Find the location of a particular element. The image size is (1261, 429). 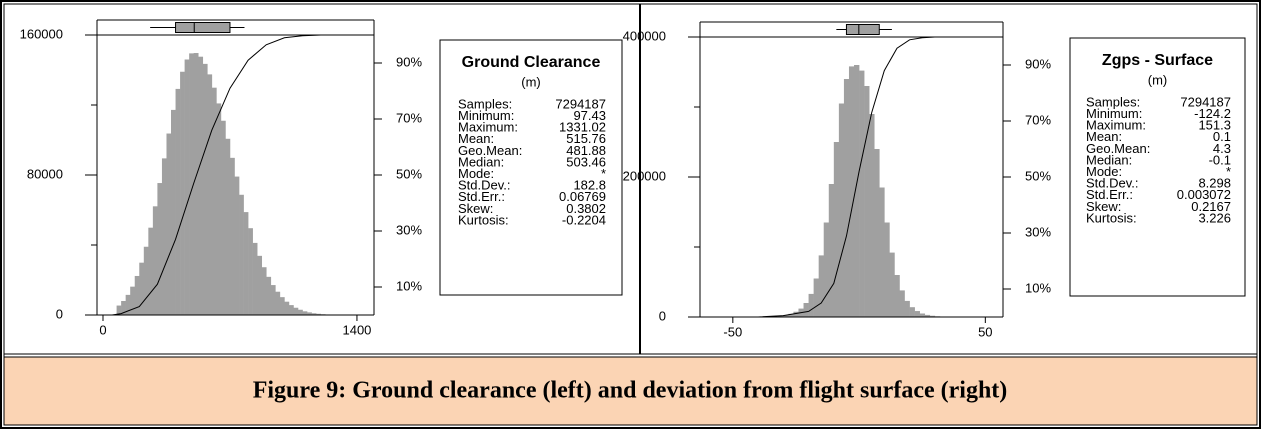

stats-label: Skew: is located at coordinates (1103, 206).